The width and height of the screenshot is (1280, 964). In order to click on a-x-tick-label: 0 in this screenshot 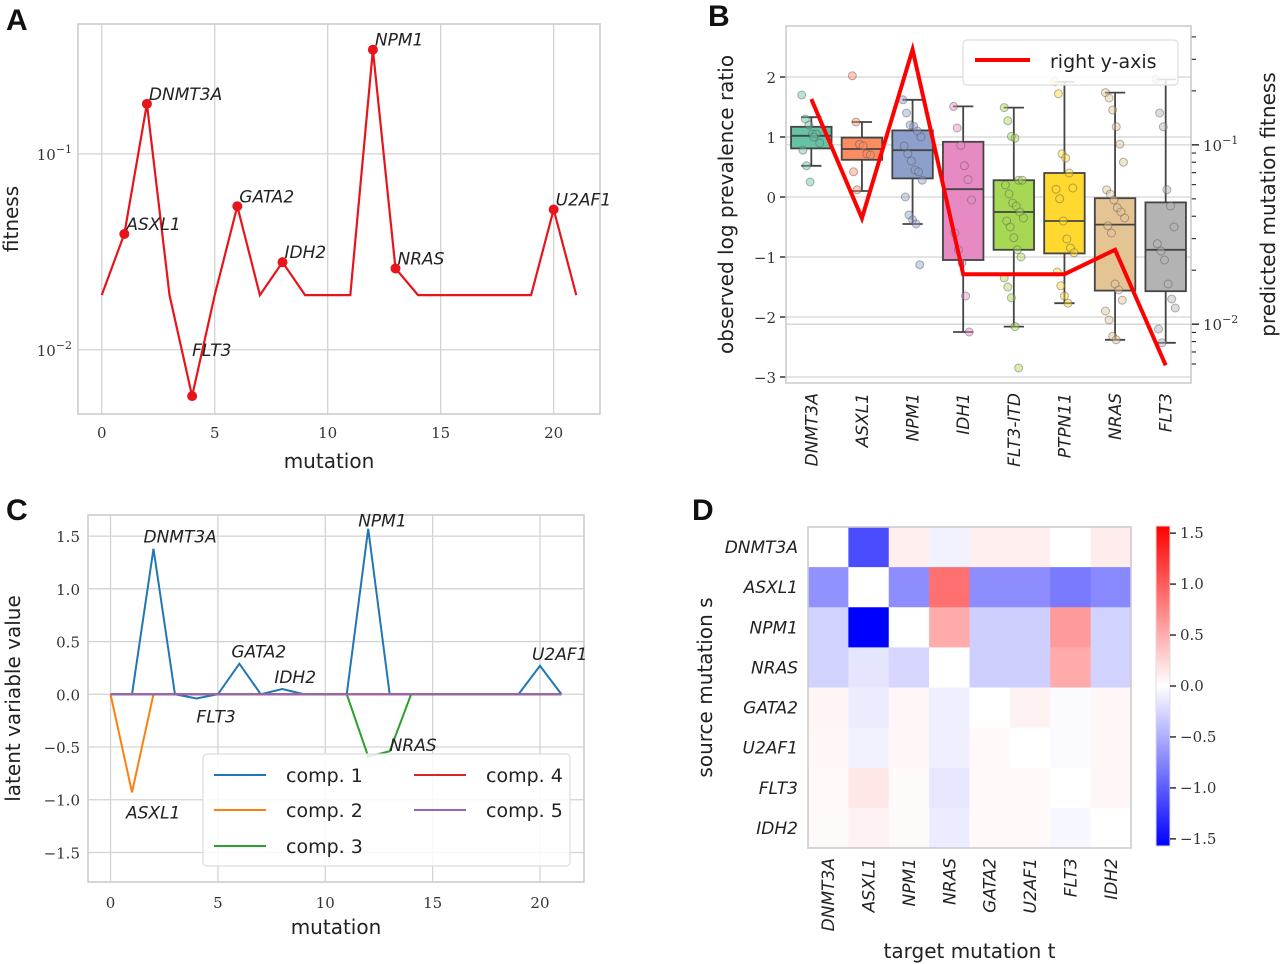, I will do `click(102, 433)`.